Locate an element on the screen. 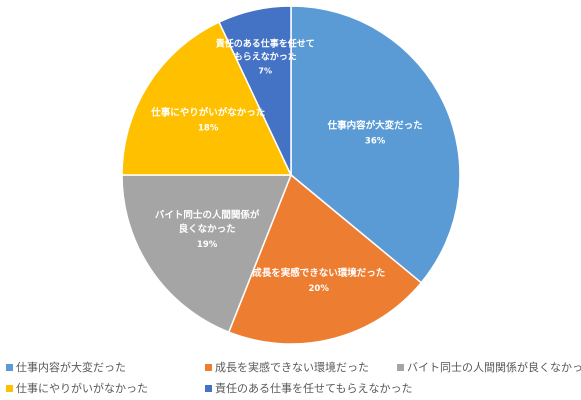 The width and height of the screenshot is (581, 400). pie-slice-label-line: 仕事内容が大変だった is located at coordinates (375, 126).